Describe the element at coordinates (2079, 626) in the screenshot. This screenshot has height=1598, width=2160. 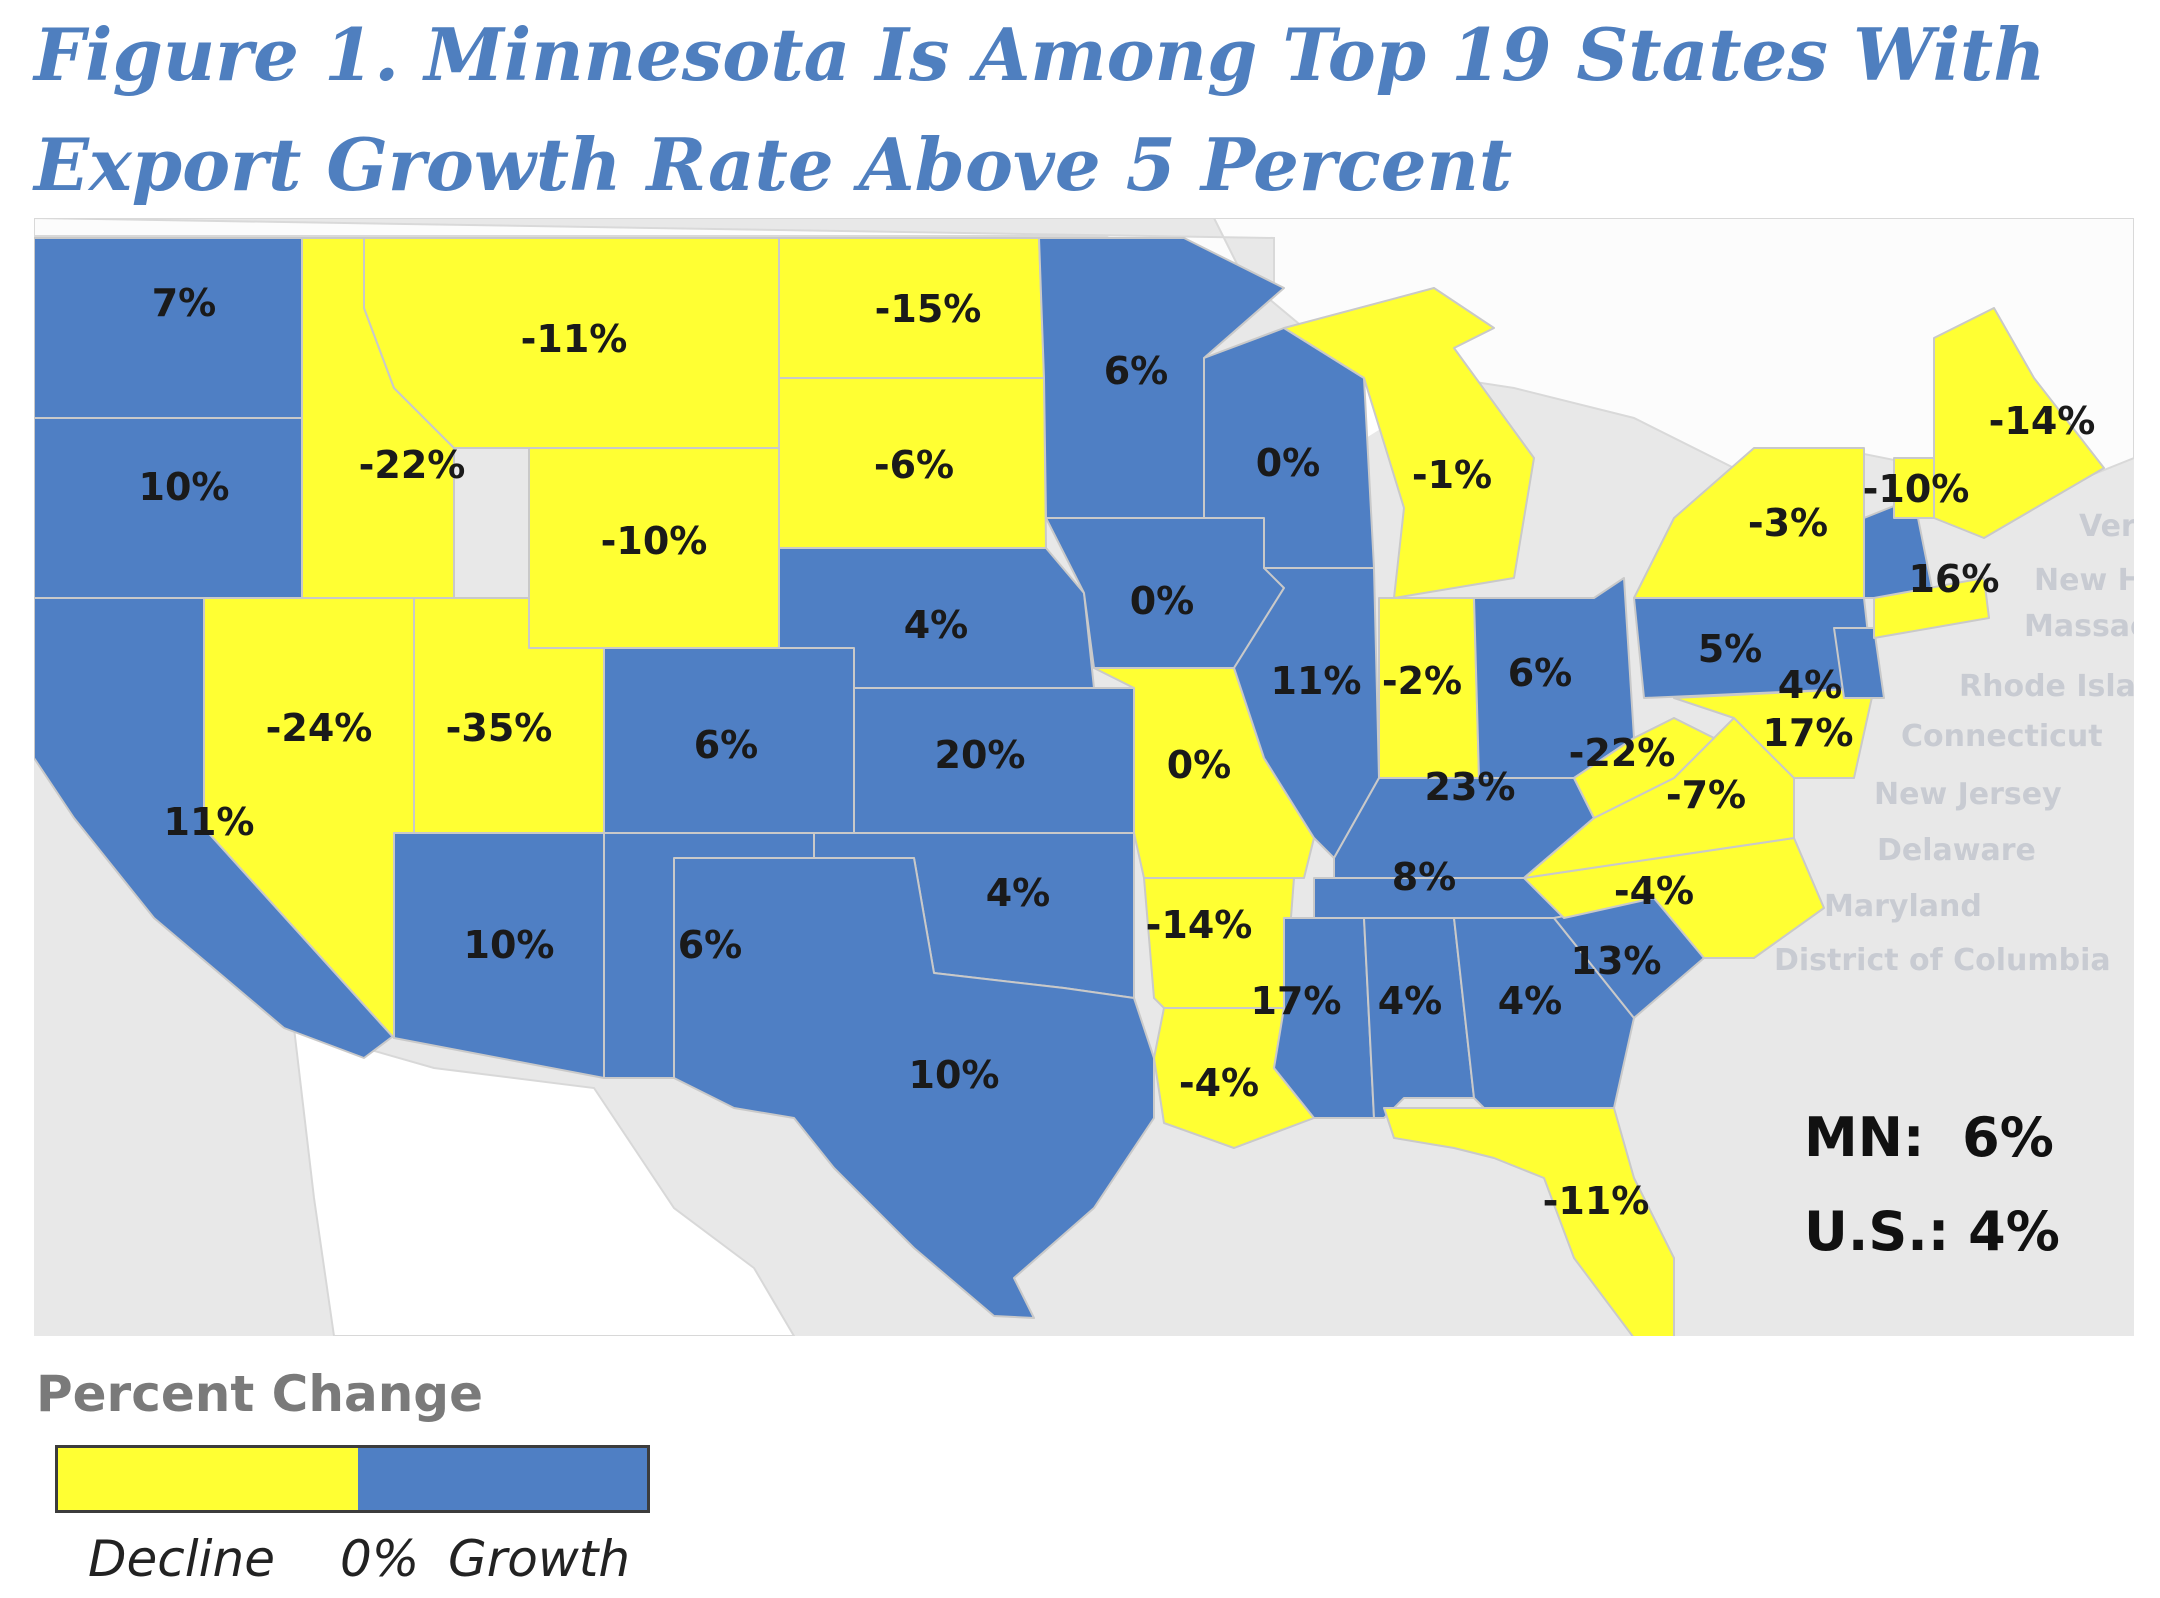
I see `place-massachusetts: Massach` at that location.